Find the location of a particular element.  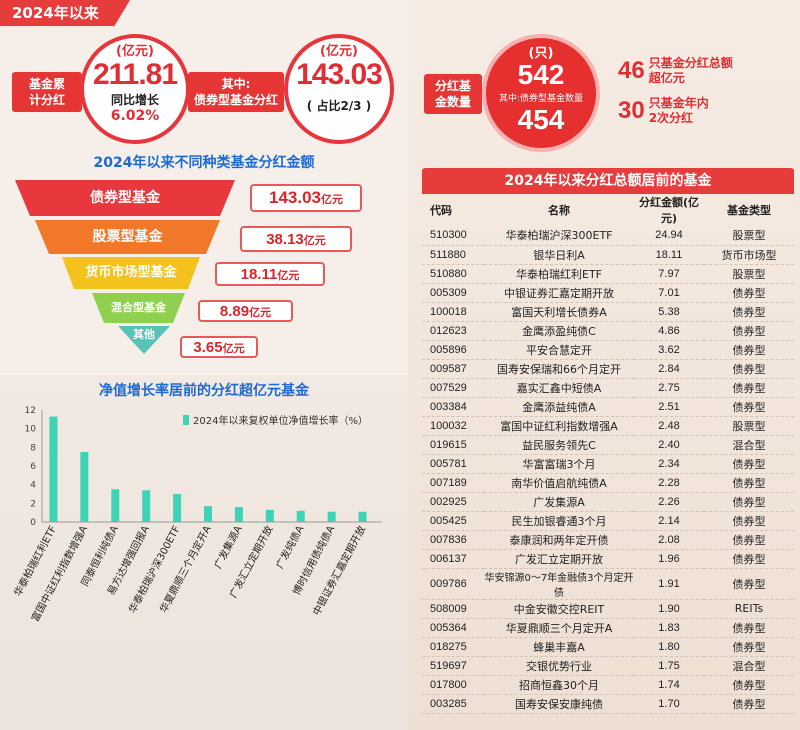

count-value: 542 is located at coordinates (541, 74).